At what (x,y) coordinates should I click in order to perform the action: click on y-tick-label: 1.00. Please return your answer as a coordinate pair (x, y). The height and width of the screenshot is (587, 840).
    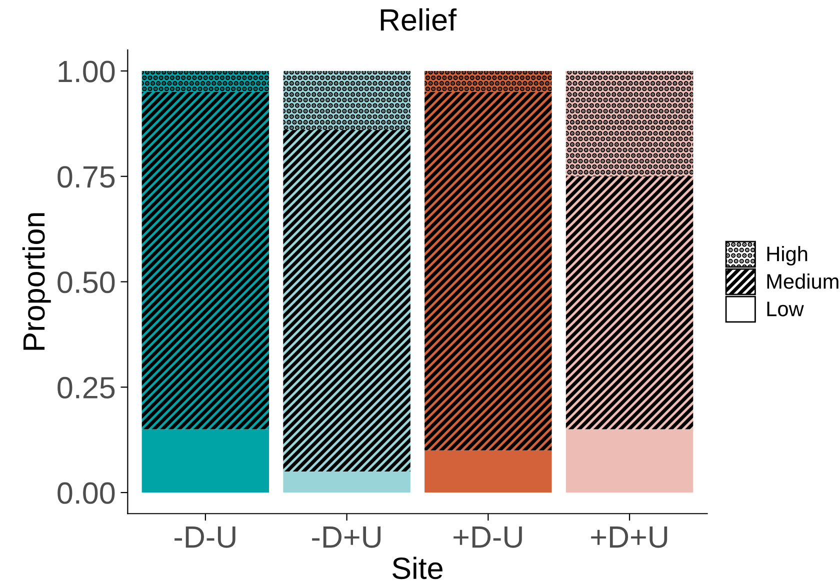
    Looking at the image, I should click on (86, 71).